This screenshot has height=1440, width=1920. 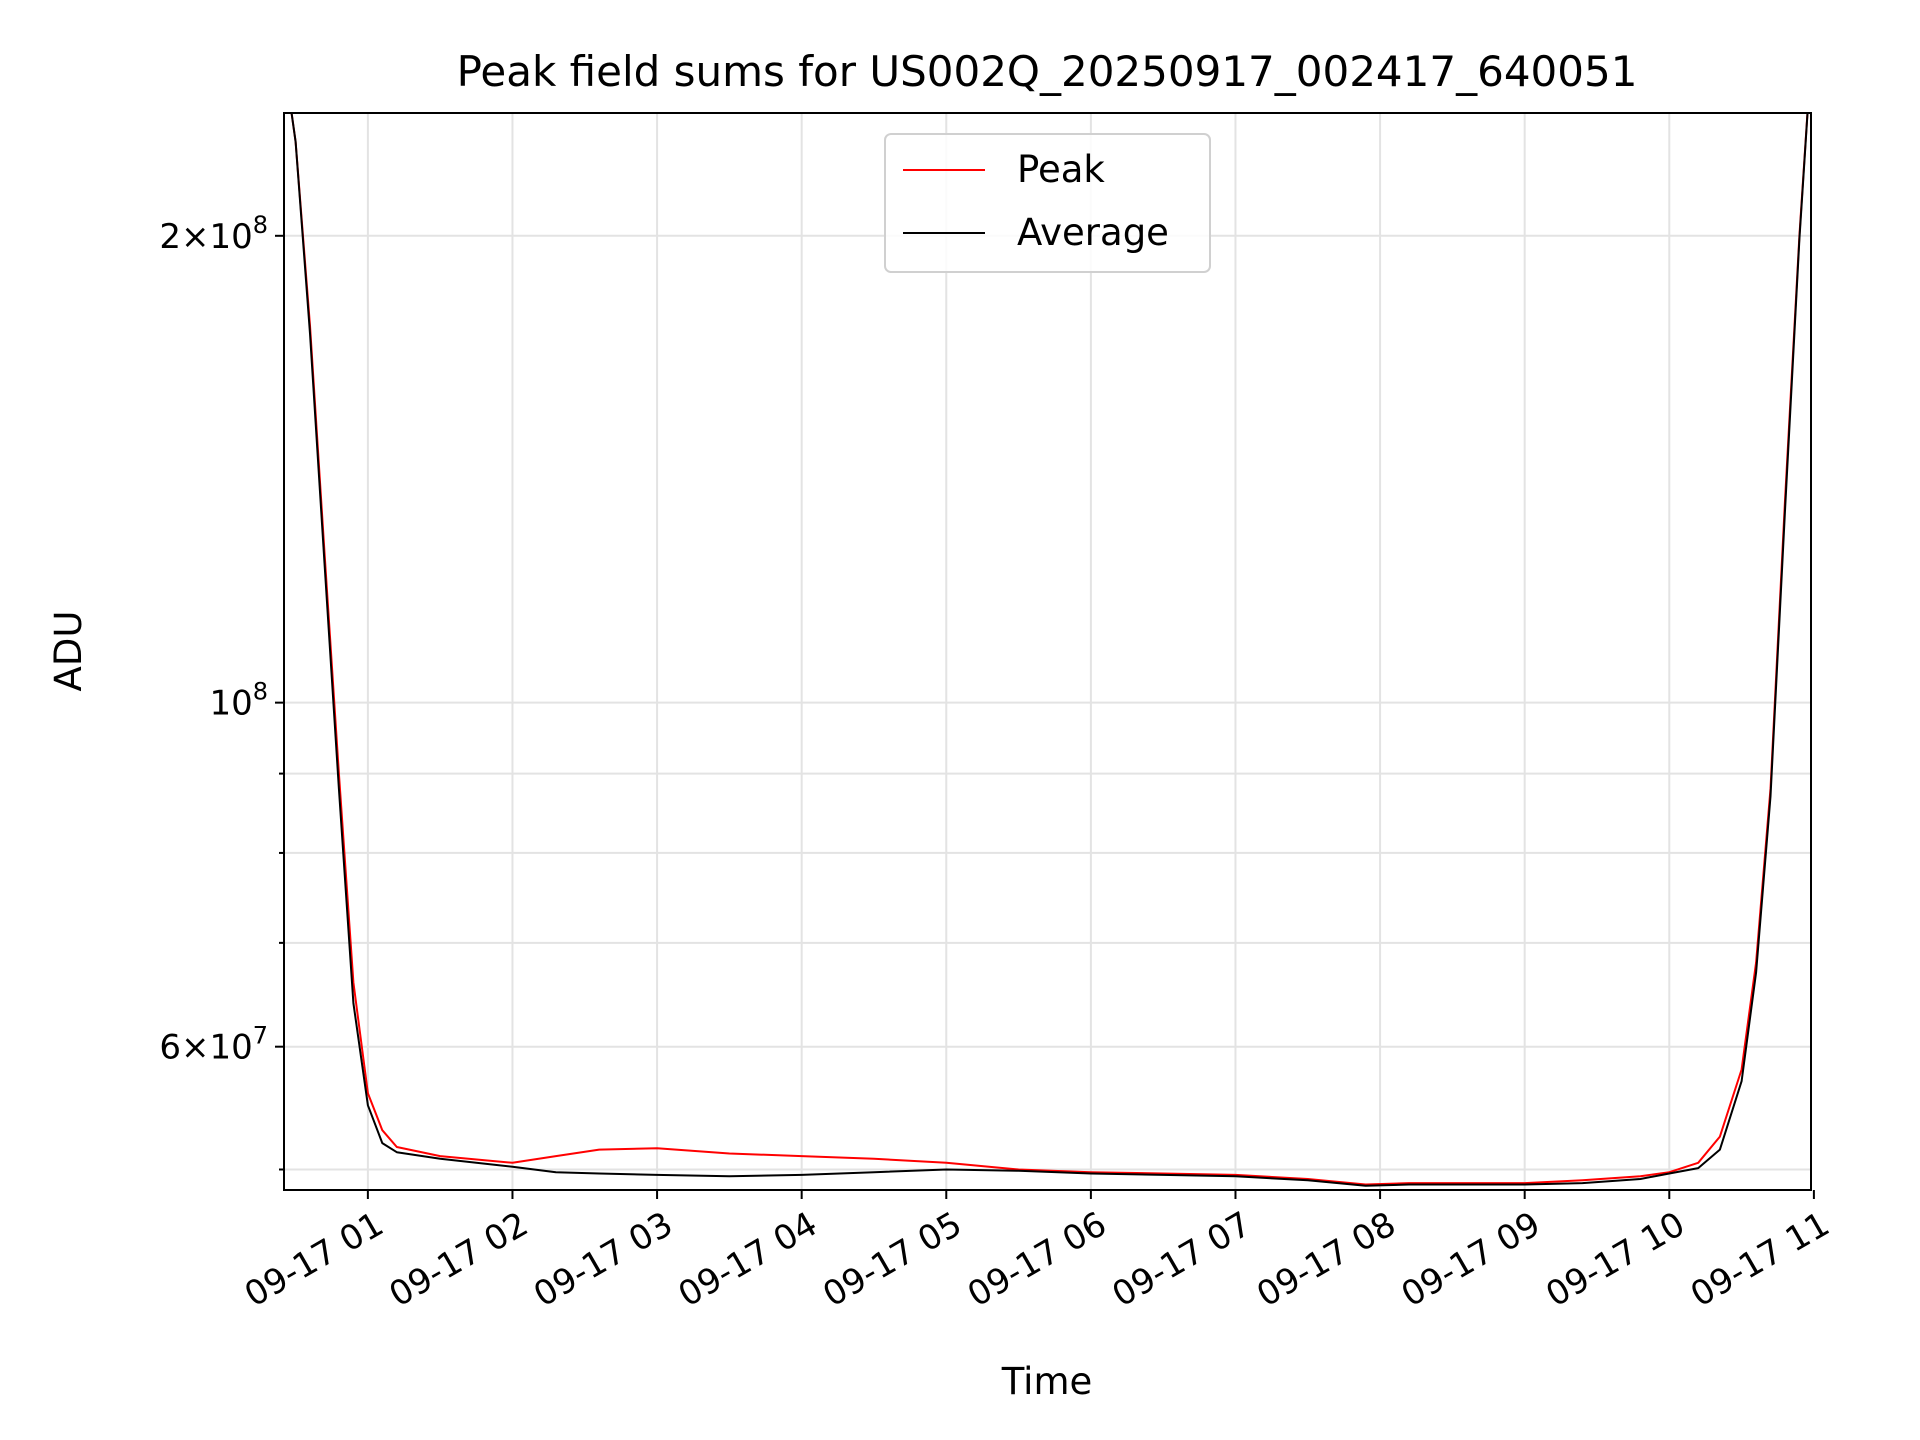 I want to click on legend: Peak Average, so click(x=1047, y=203).